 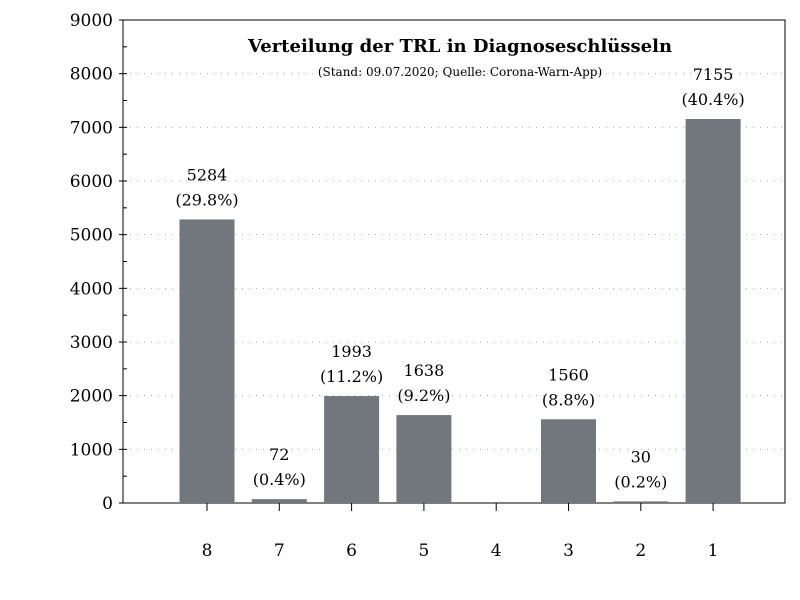 What do you see at coordinates (91, 128) in the screenshot?
I see `y-tick-label: 7000` at bounding box center [91, 128].